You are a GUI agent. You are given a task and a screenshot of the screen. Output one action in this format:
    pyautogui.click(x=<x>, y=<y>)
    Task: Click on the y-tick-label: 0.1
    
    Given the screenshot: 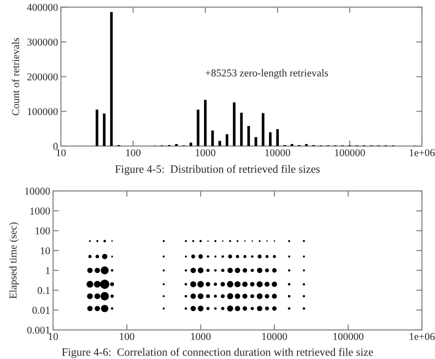 What is the action you would take?
    pyautogui.click(x=44, y=290)
    